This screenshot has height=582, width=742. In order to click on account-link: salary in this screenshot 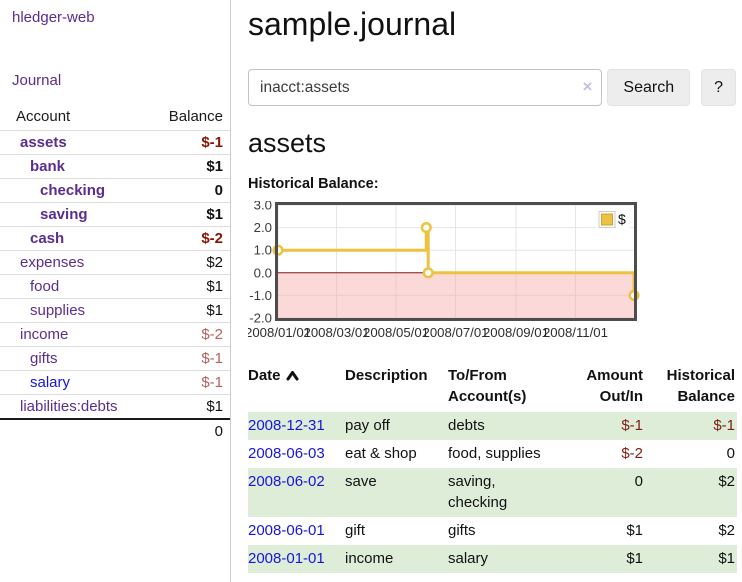, I will do `click(50, 382)`.